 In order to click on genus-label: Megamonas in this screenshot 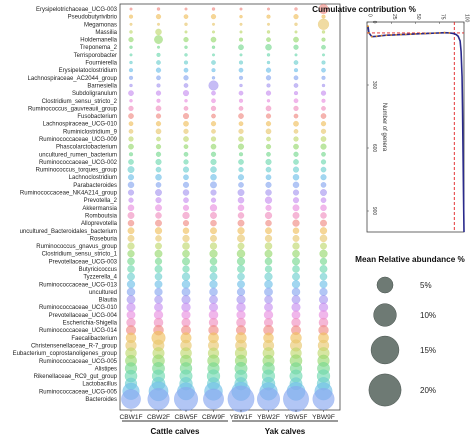, I will do `click(100, 25)`.